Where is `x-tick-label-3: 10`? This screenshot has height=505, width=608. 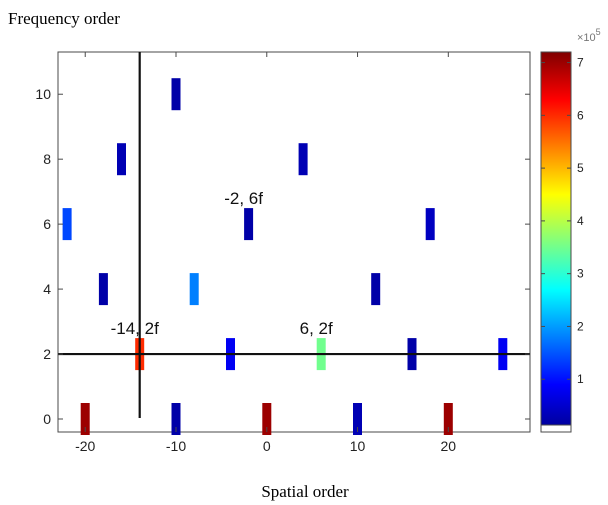 x-tick-label-3: 10 is located at coordinates (358, 446).